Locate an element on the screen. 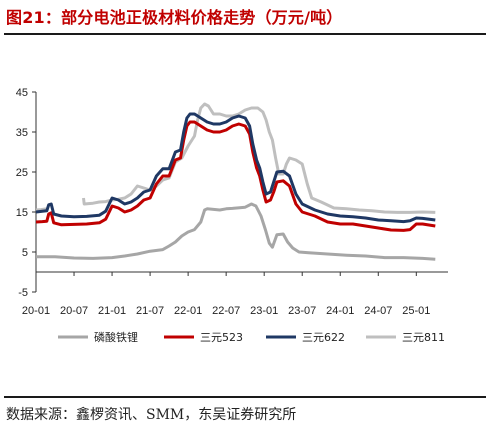  legend-label: 三元523 is located at coordinates (221, 337).